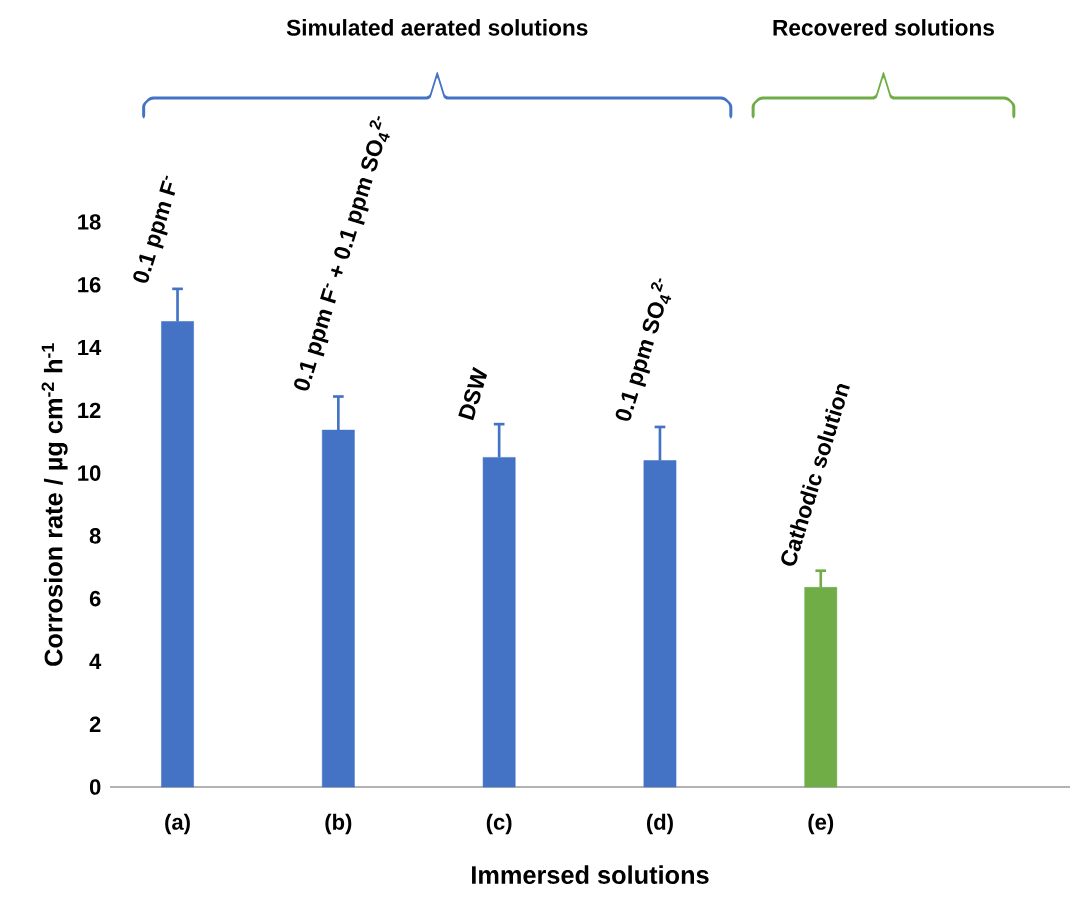 The height and width of the screenshot is (904, 1085). I want to click on text: Recovered solutions, so click(883, 27).